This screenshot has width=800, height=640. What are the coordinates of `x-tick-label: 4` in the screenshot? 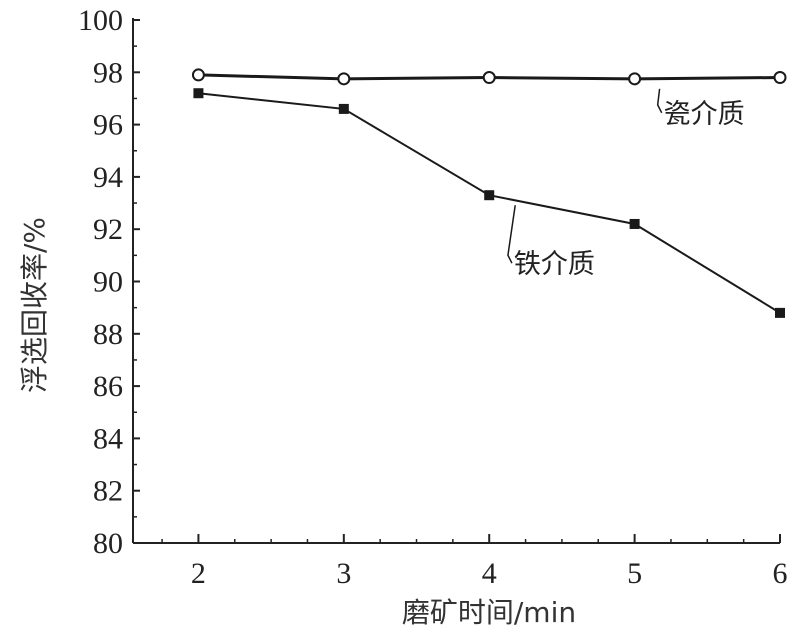 It's located at (489, 573).